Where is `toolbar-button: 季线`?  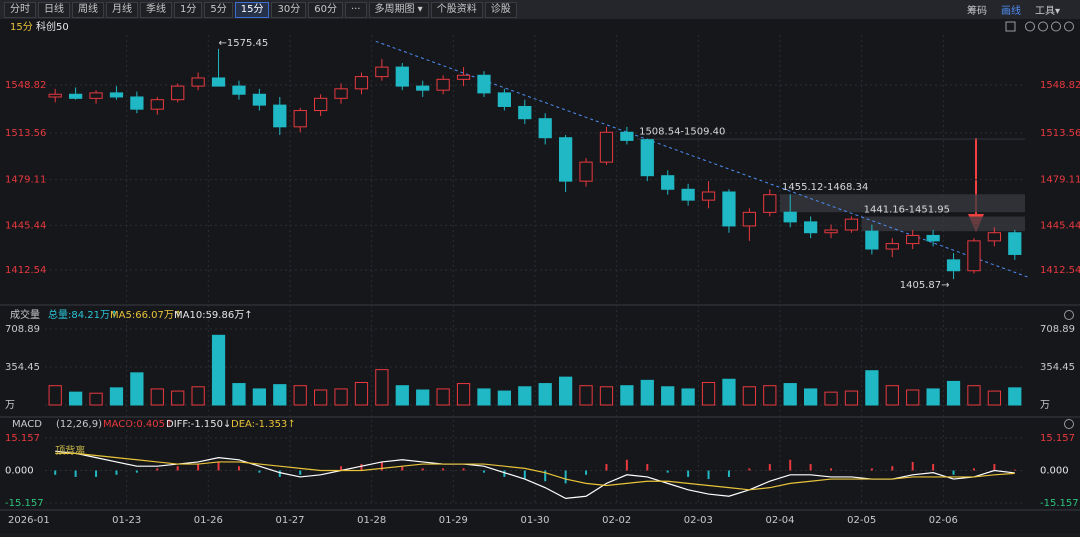
toolbar-button: 季线 is located at coordinates (156, 9).